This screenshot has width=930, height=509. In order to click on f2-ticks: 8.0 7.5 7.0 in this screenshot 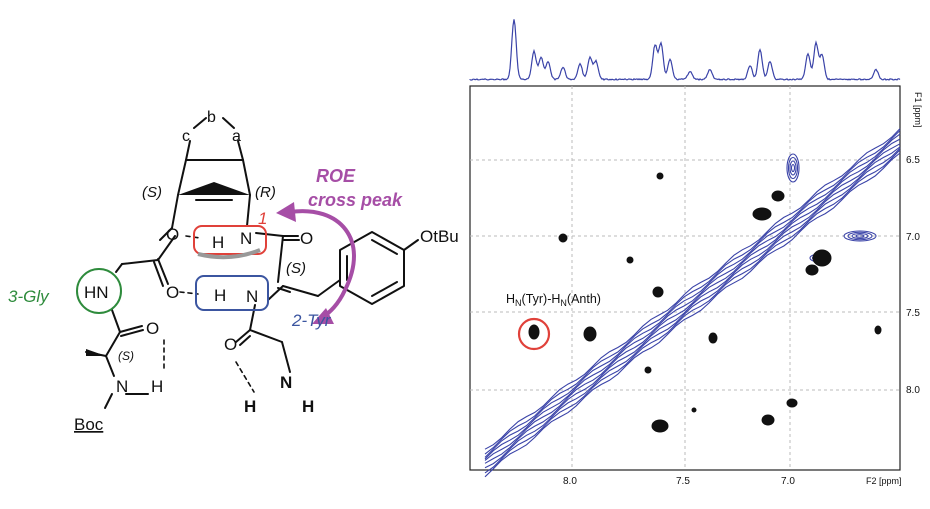, I will do `click(679, 481)`.